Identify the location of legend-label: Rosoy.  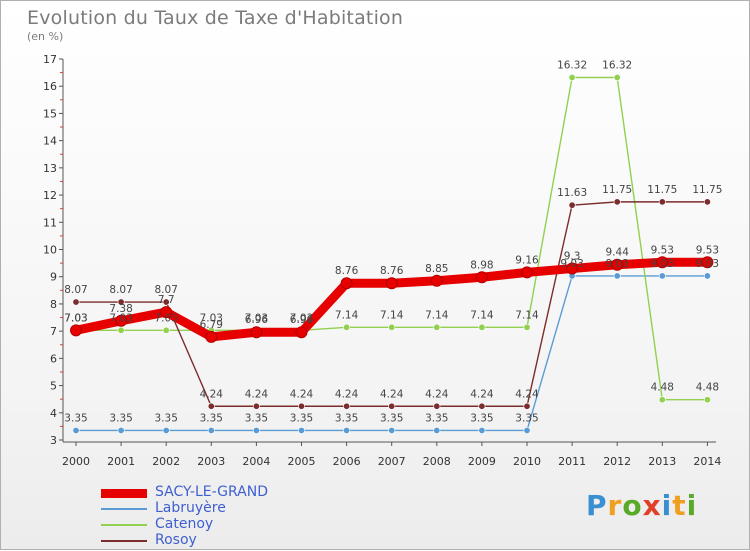
(176, 540).